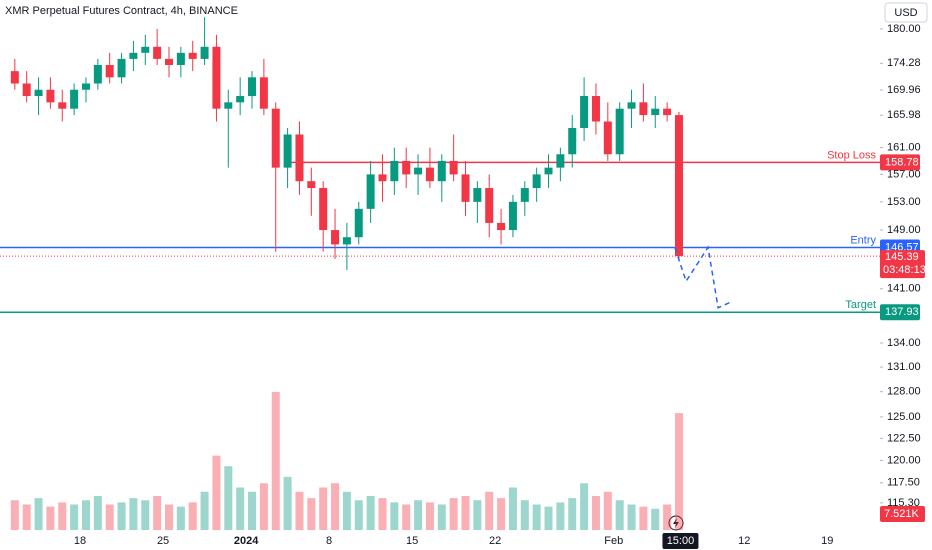  What do you see at coordinates (904, 367) in the screenshot?
I see `y-tick-label: 131.00` at bounding box center [904, 367].